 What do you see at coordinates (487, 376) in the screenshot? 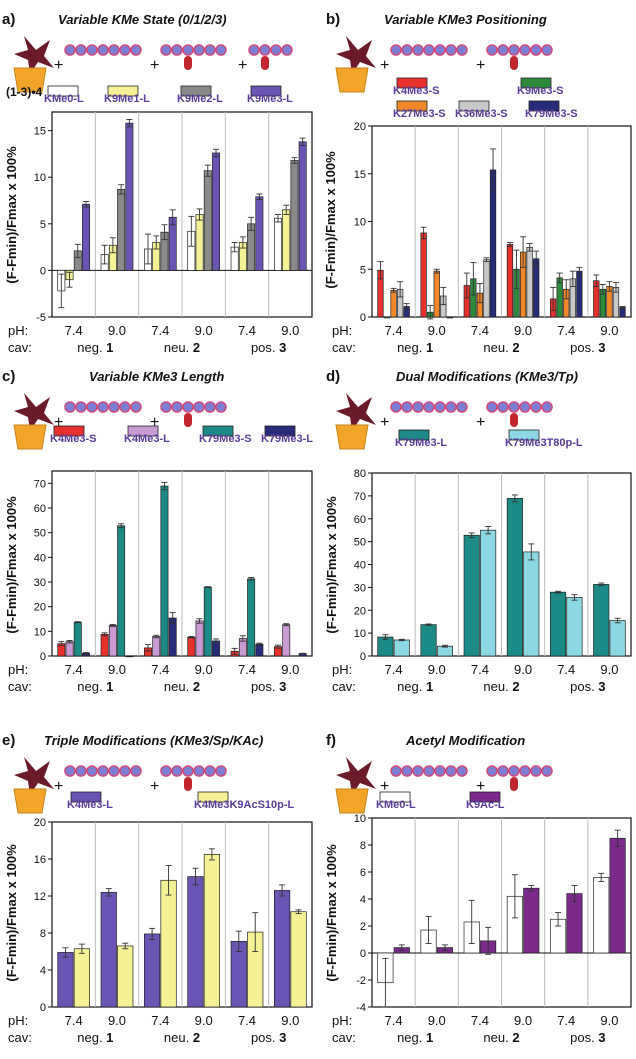
I see `chart-title: Dual Modifications (KMe3/Tp)` at bounding box center [487, 376].